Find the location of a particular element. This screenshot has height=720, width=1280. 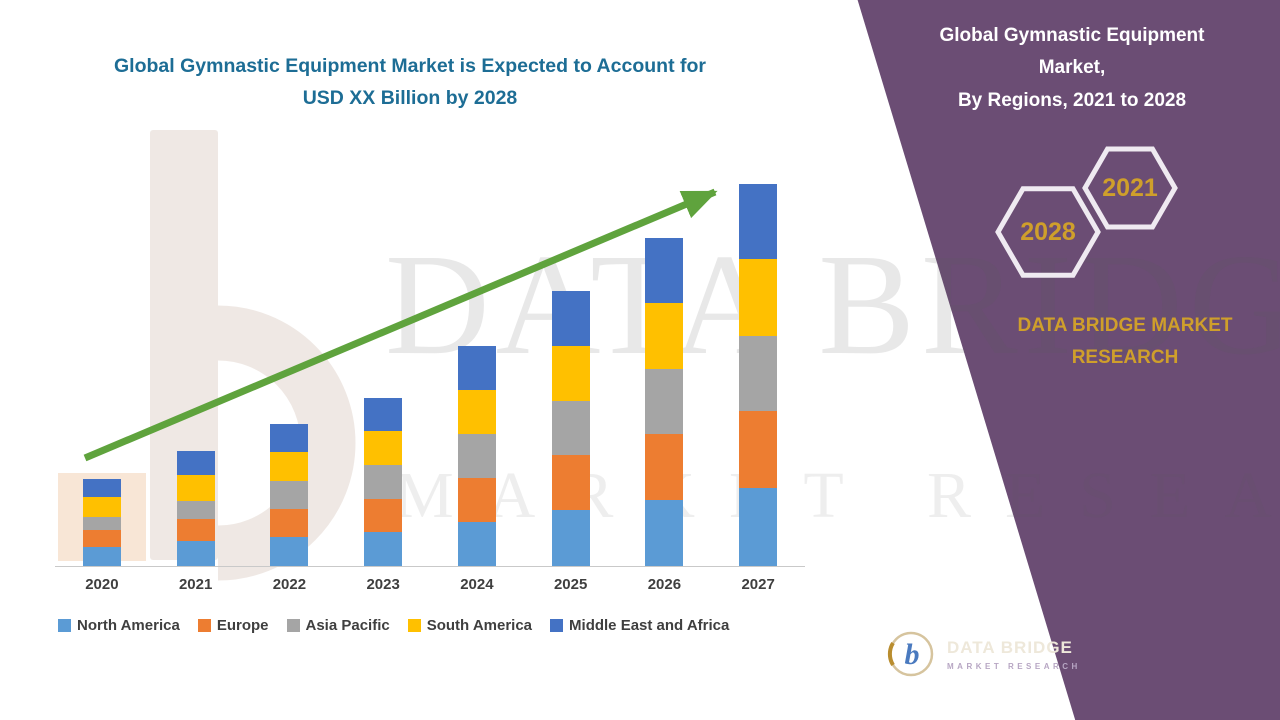

bar-stack-2027 is located at coordinates (758, 365).